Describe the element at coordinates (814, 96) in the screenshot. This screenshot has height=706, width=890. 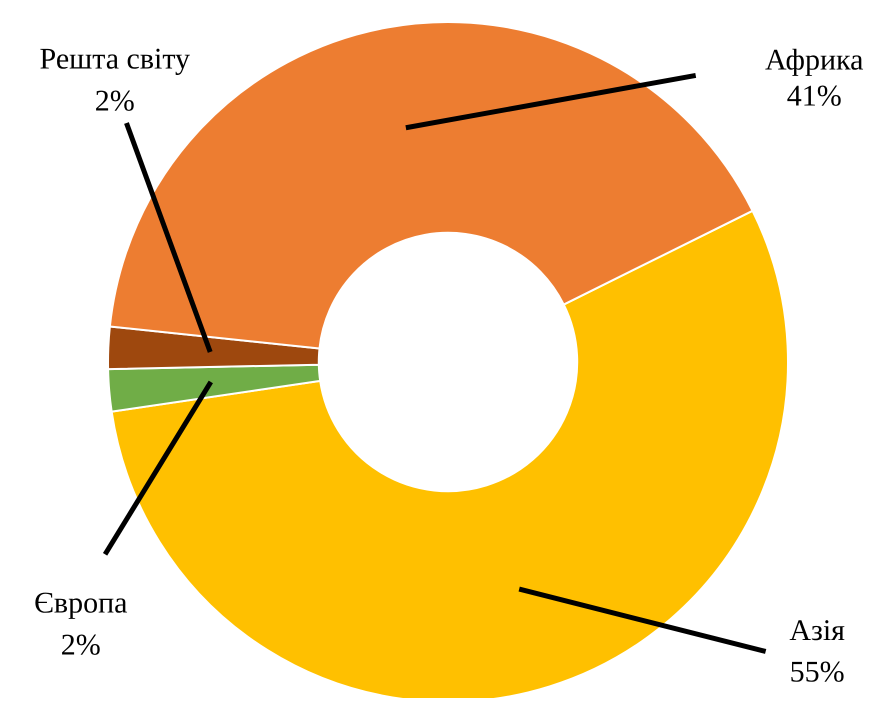
I see `data-label: 41%` at that location.